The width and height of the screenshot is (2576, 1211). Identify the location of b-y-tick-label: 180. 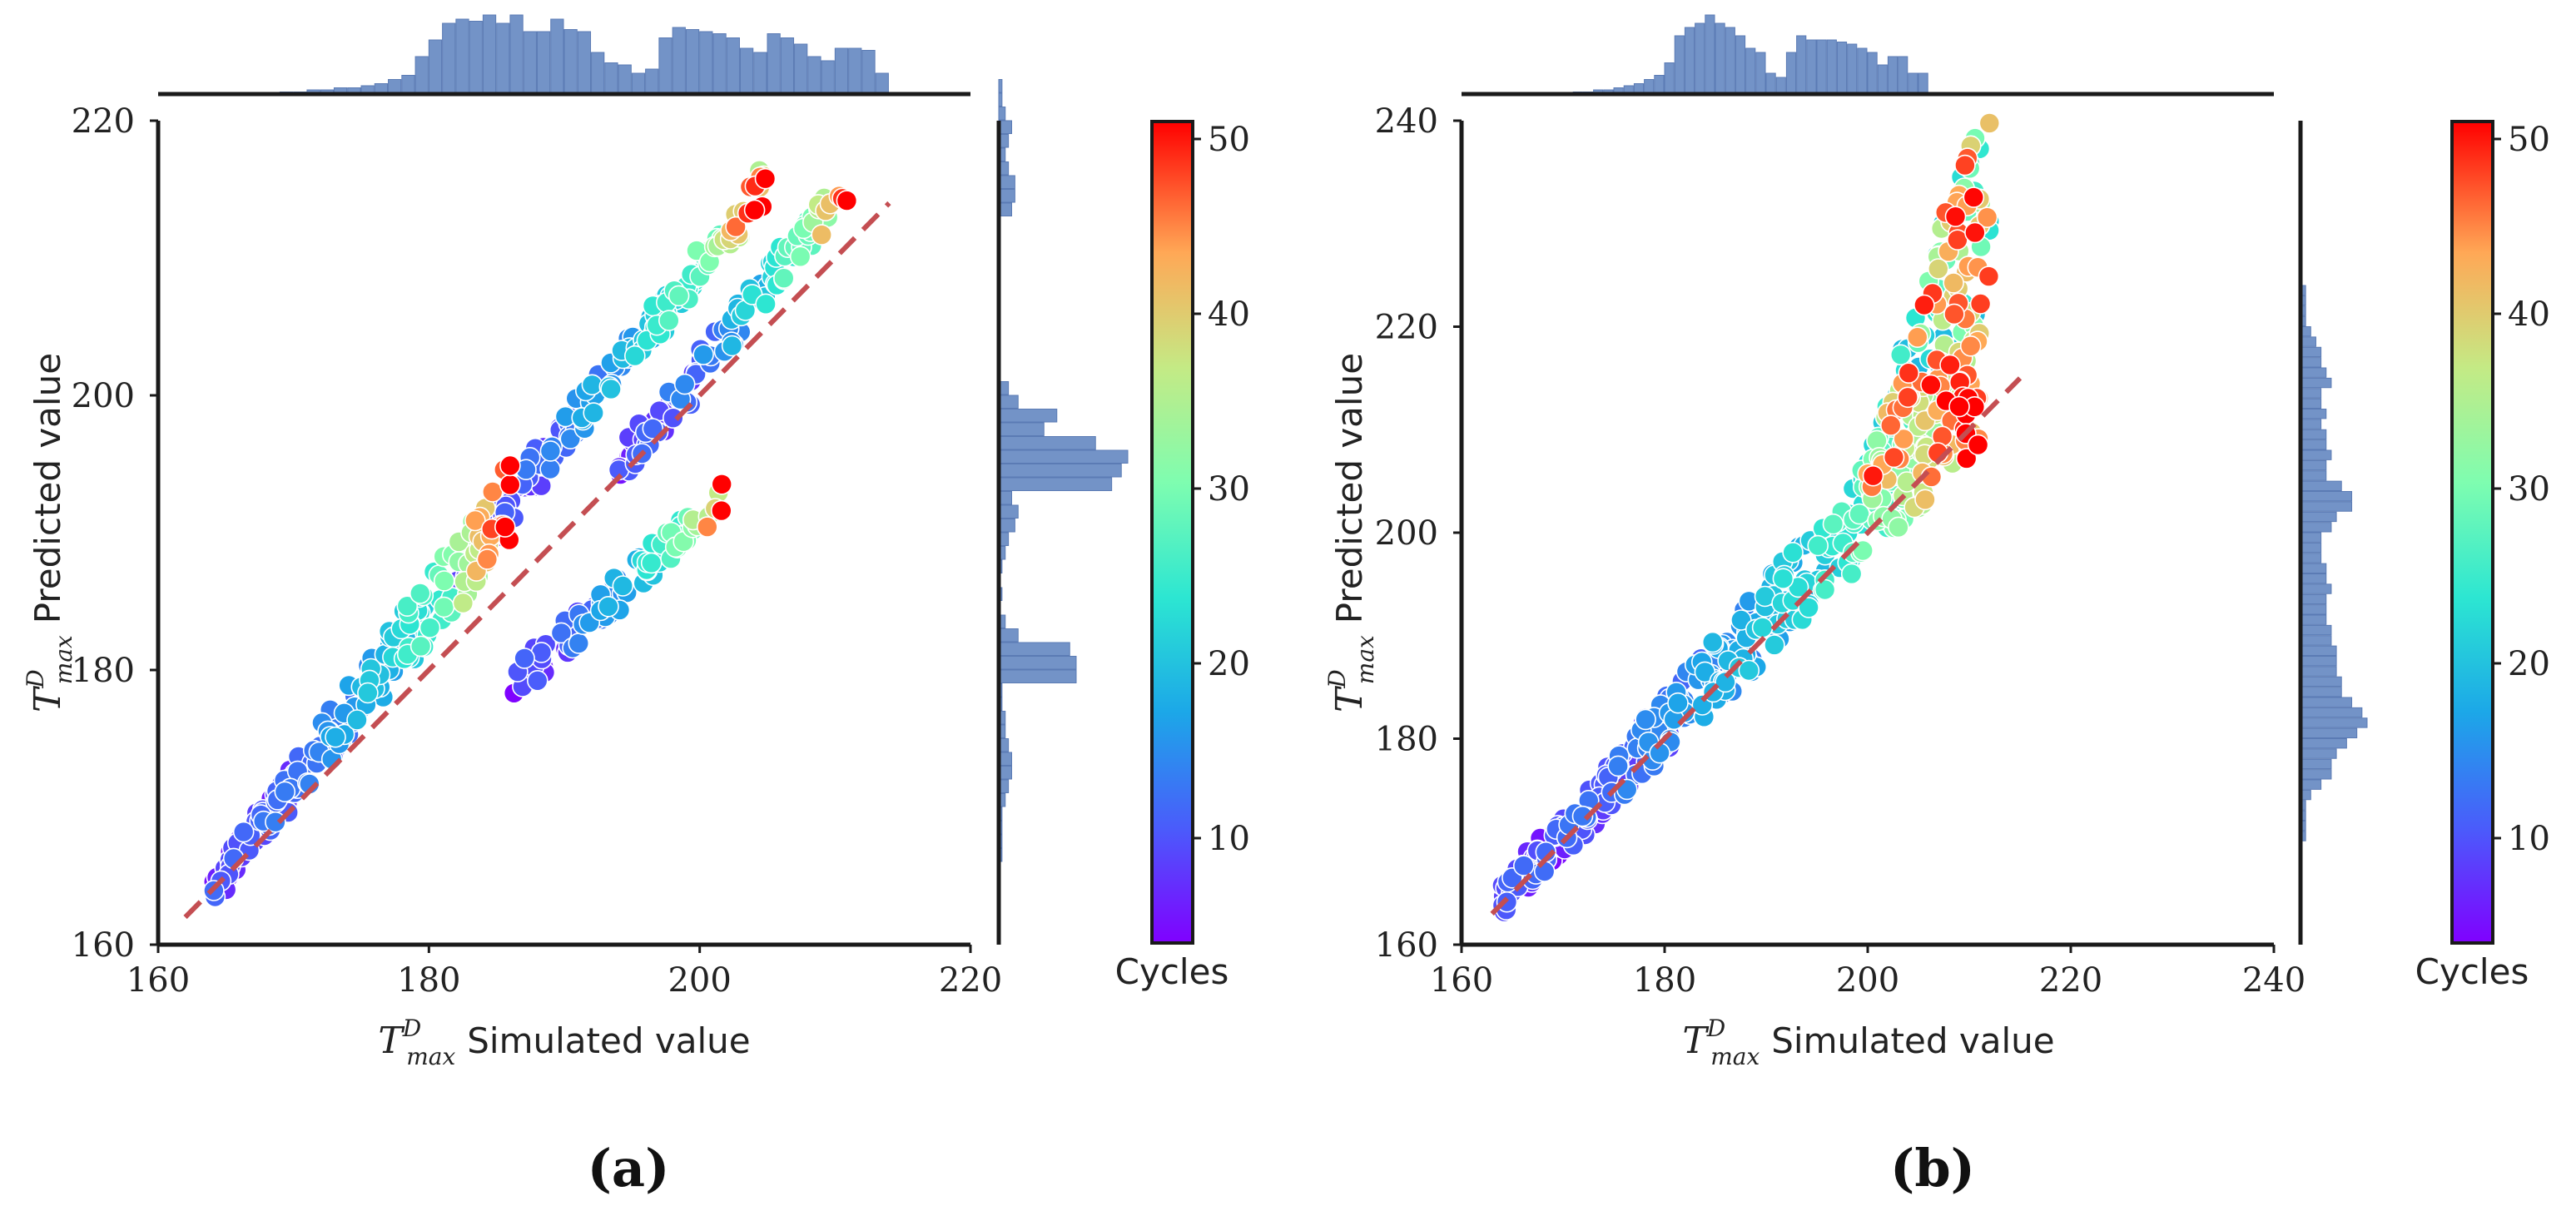
(1406, 740).